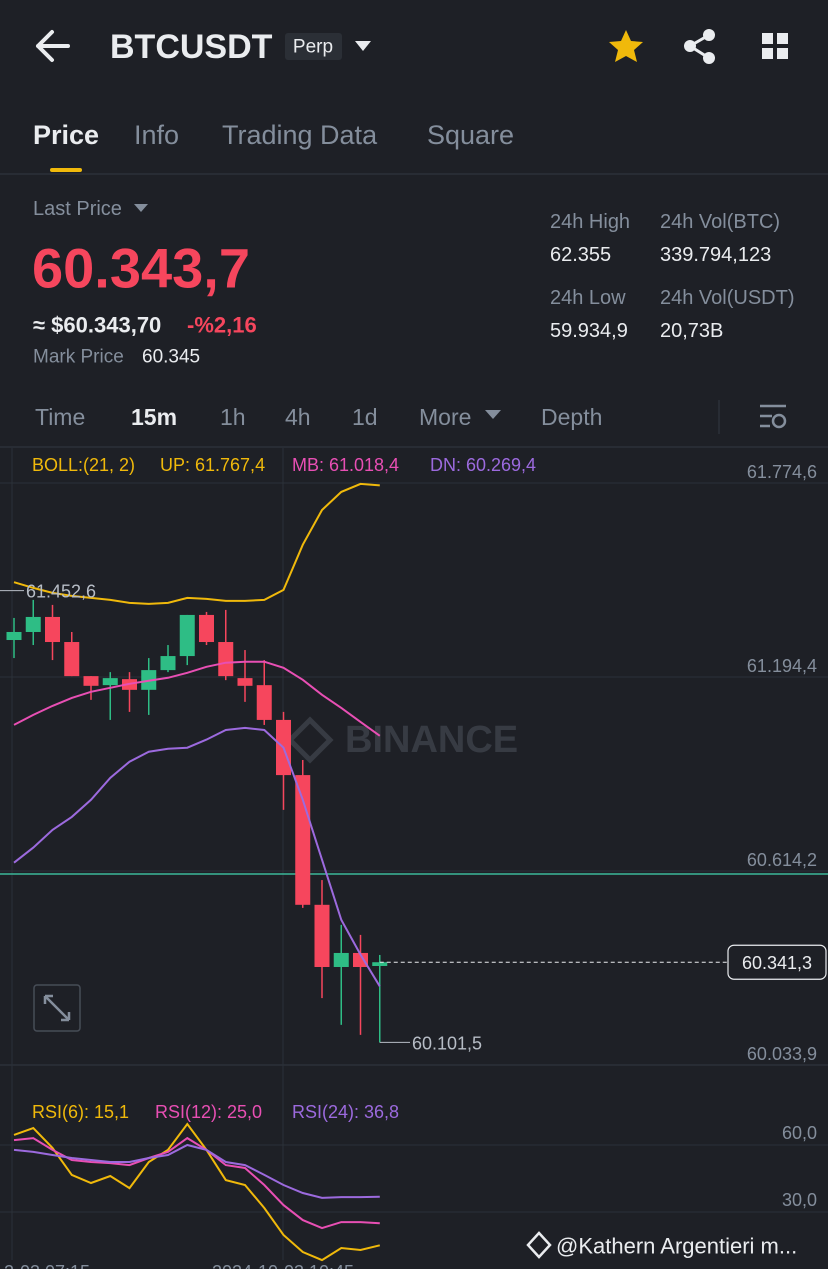  Describe the element at coordinates (233, 417) in the screenshot. I see `interval: 1h` at that location.